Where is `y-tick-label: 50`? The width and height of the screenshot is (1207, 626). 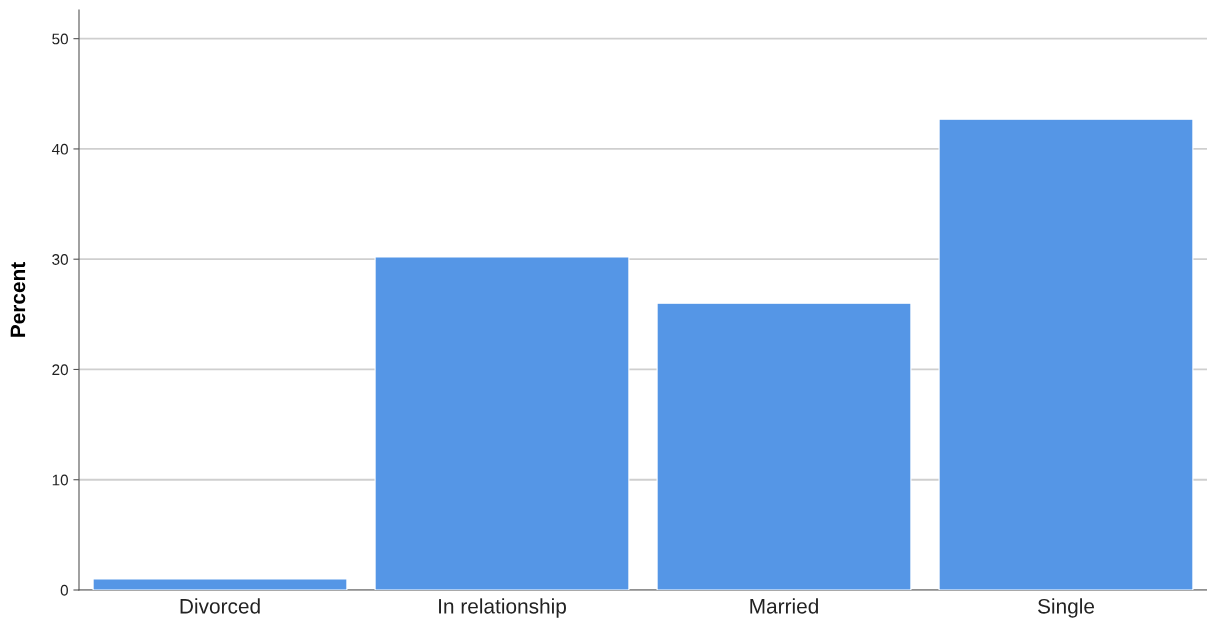
y-tick-label: 50 is located at coordinates (60, 39).